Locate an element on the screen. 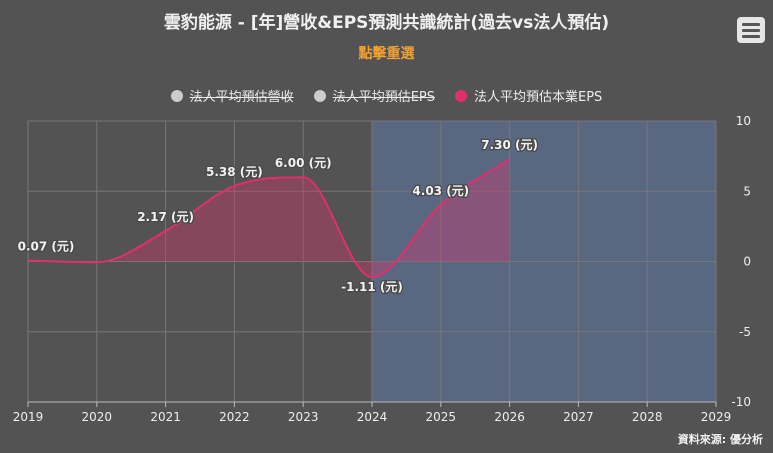  x-tick-label: 2023 is located at coordinates (303, 417).